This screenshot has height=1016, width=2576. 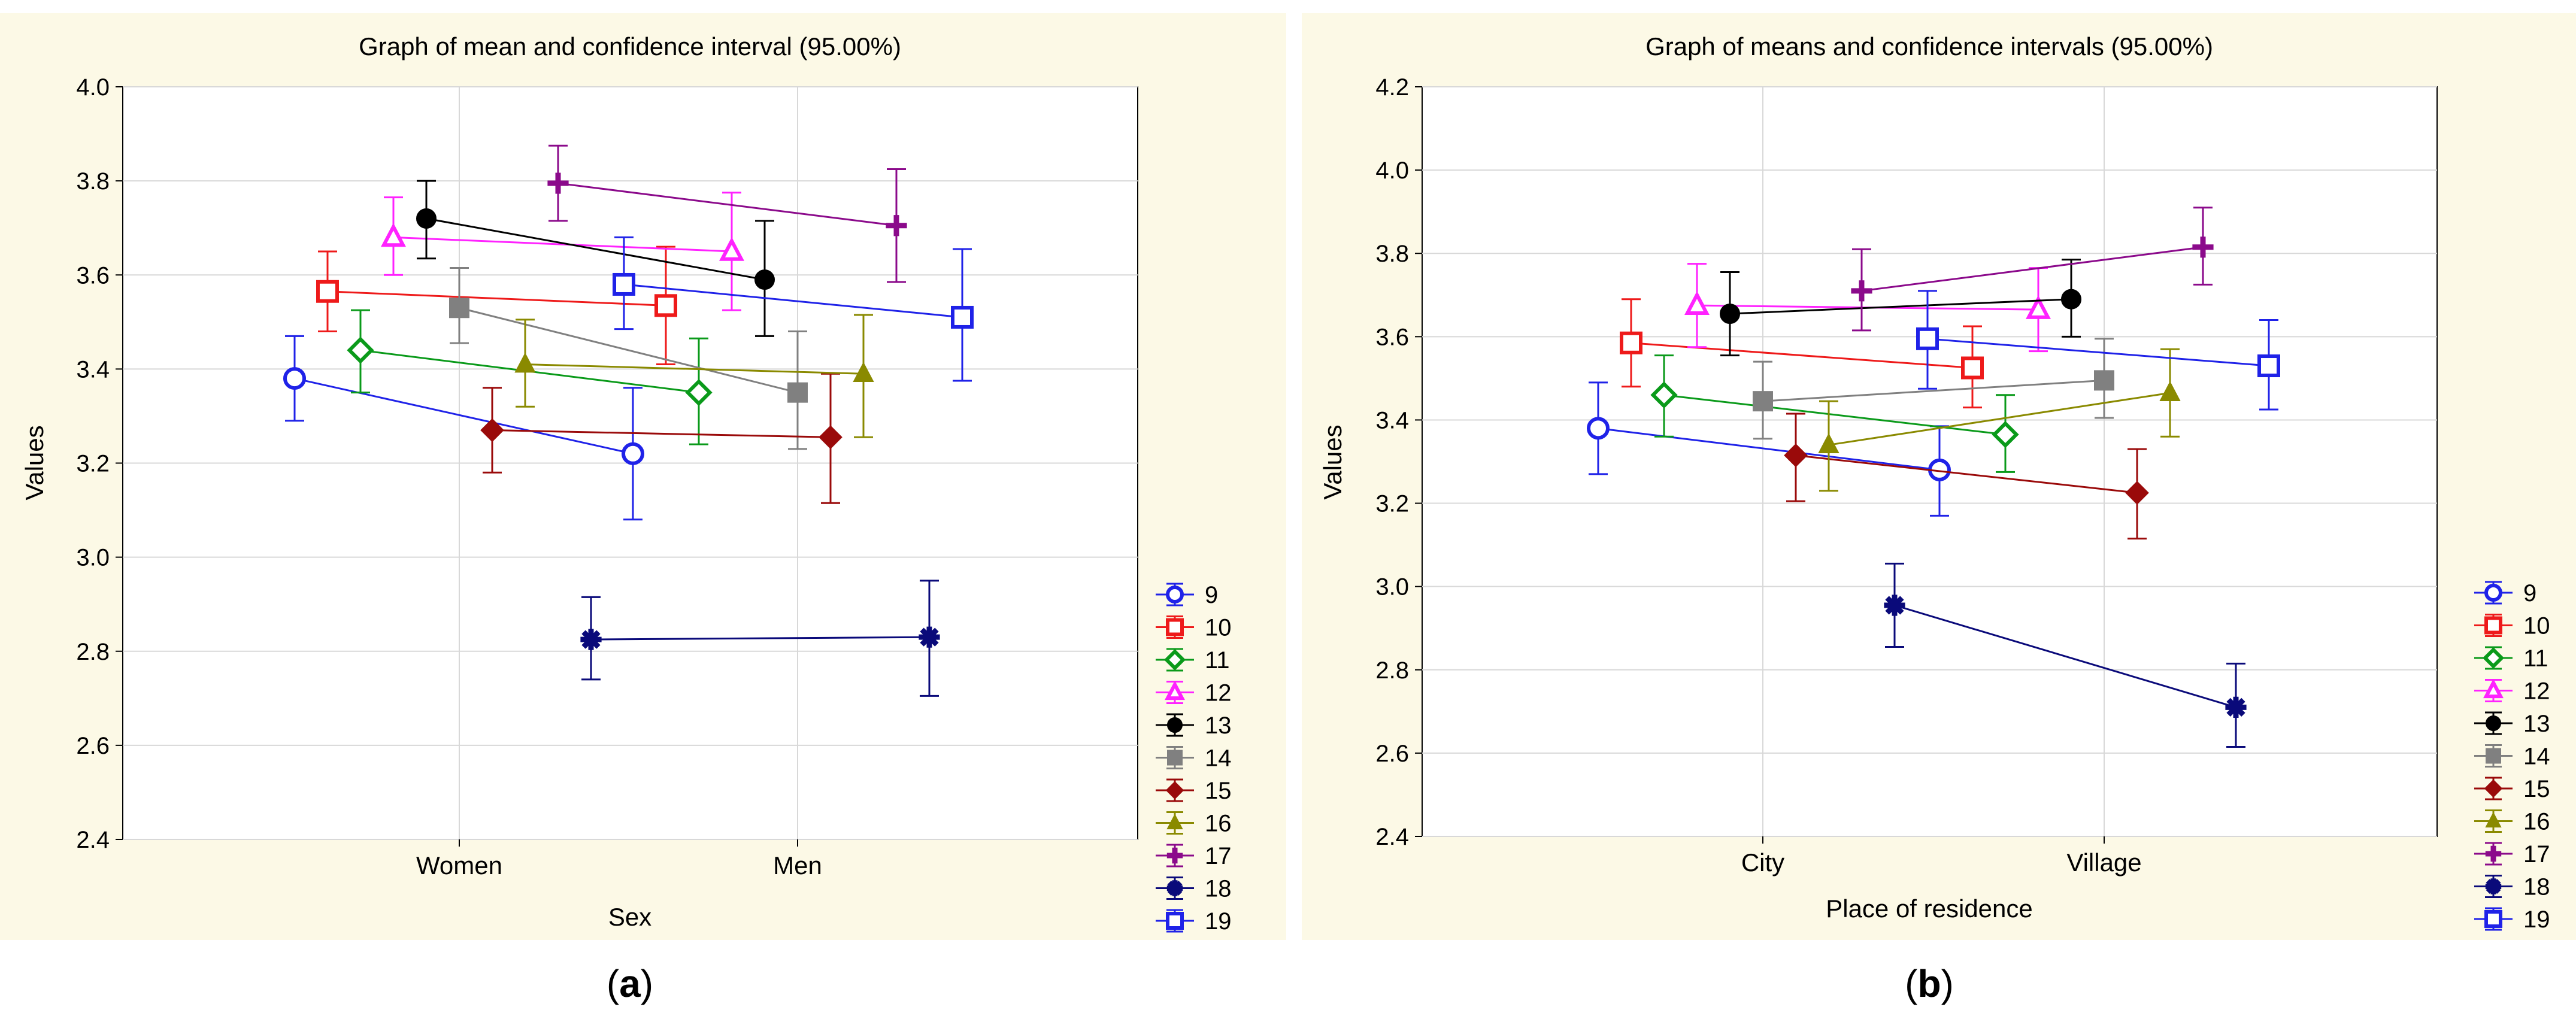 What do you see at coordinates (1392, 420) in the screenshot?
I see `y-tick-label: 3.4` at bounding box center [1392, 420].